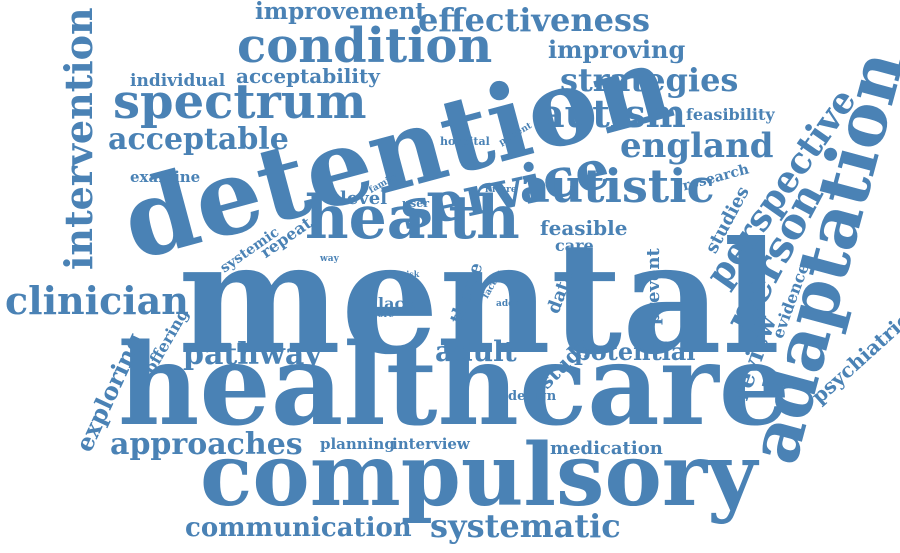  Describe the element at coordinates (534, 20) in the screenshot. I see `word-effectiveness: effectiveness` at that location.